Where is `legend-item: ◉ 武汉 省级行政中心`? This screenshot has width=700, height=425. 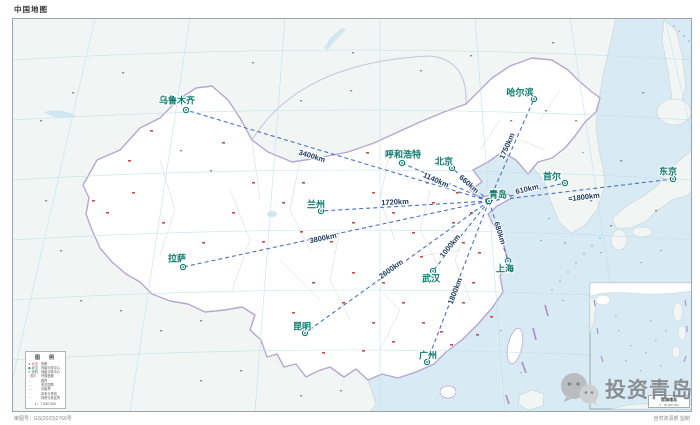
legend-item: ◉ 武汉 省级行政中心 is located at coordinates (44, 367).